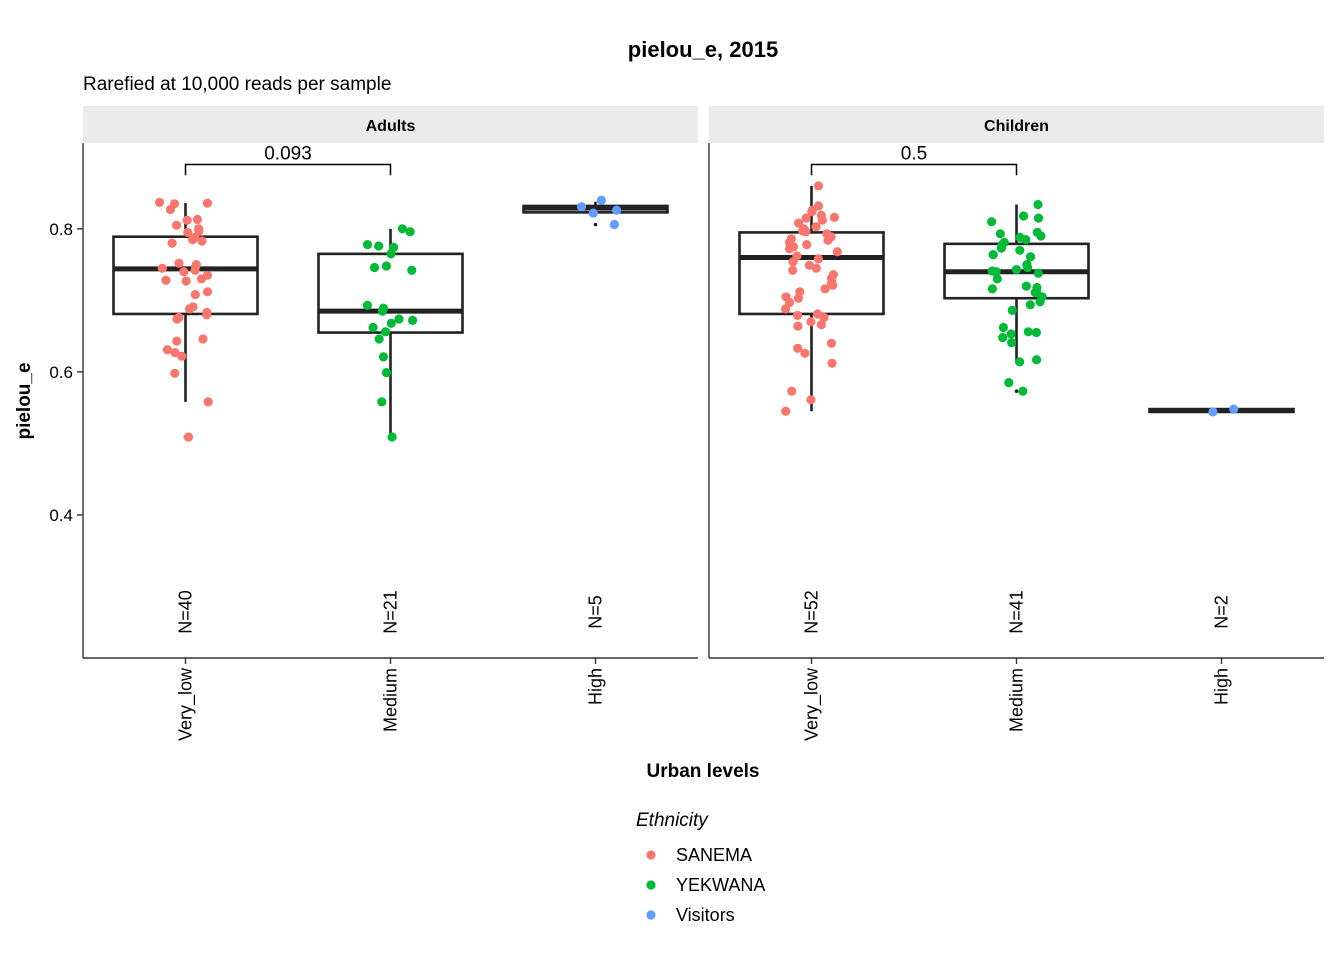  What do you see at coordinates (703, 771) in the screenshot?
I see `x-axis-label: Urban levels` at bounding box center [703, 771].